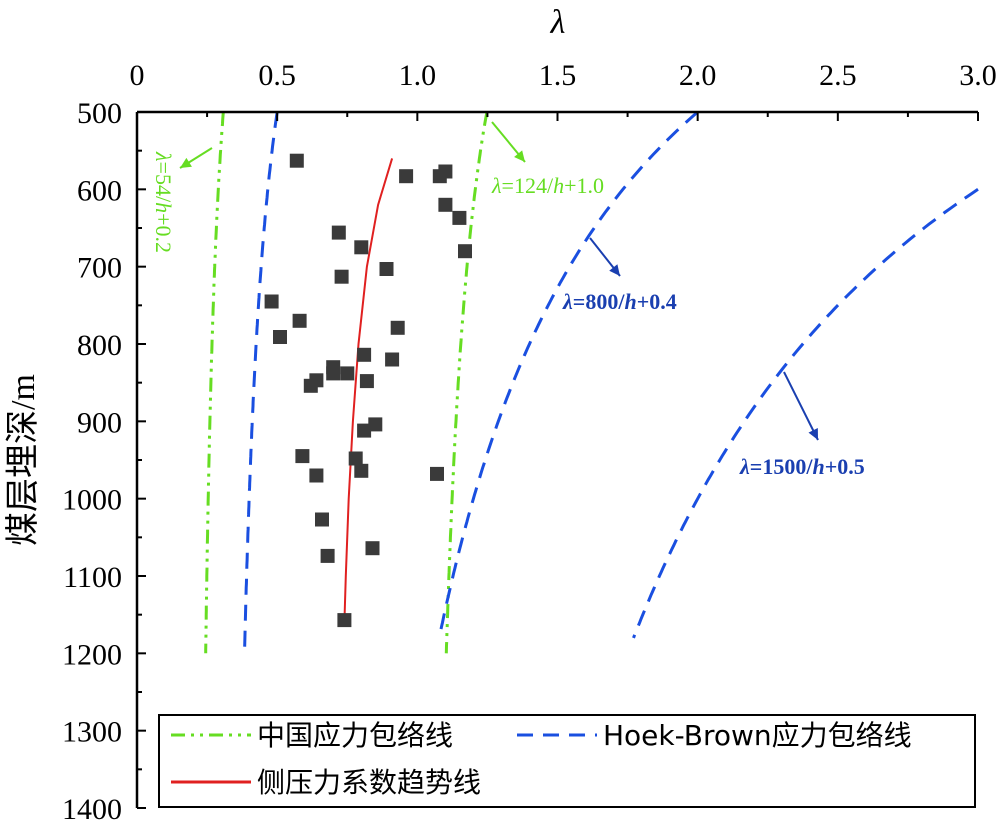 Image resolution: width=1000 pixels, height=830 pixels. What do you see at coordinates (99, 345) in the screenshot?
I see `y-tick-label: 800` at bounding box center [99, 345].